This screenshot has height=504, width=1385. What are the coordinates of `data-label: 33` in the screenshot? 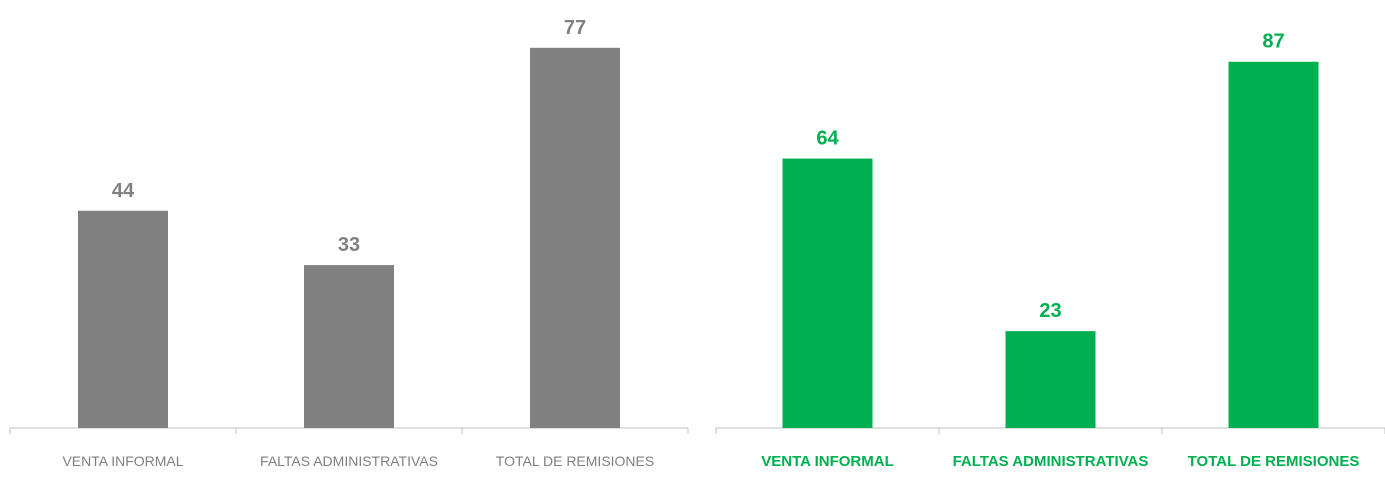 It's located at (349, 245).